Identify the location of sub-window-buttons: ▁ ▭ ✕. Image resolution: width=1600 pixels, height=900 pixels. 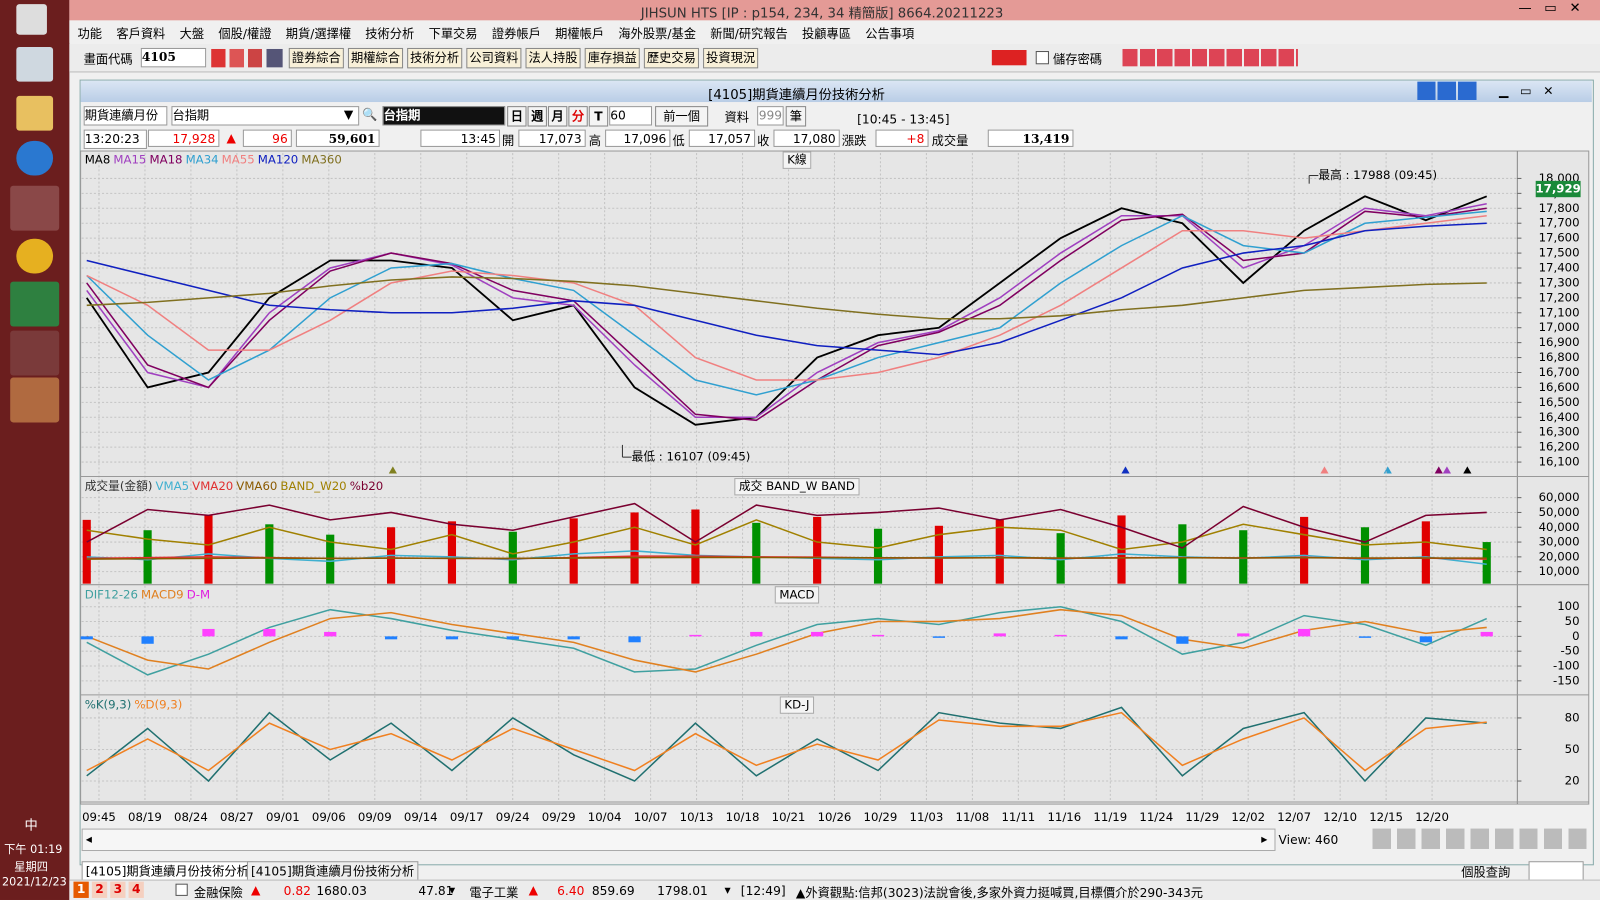
(1526, 90).